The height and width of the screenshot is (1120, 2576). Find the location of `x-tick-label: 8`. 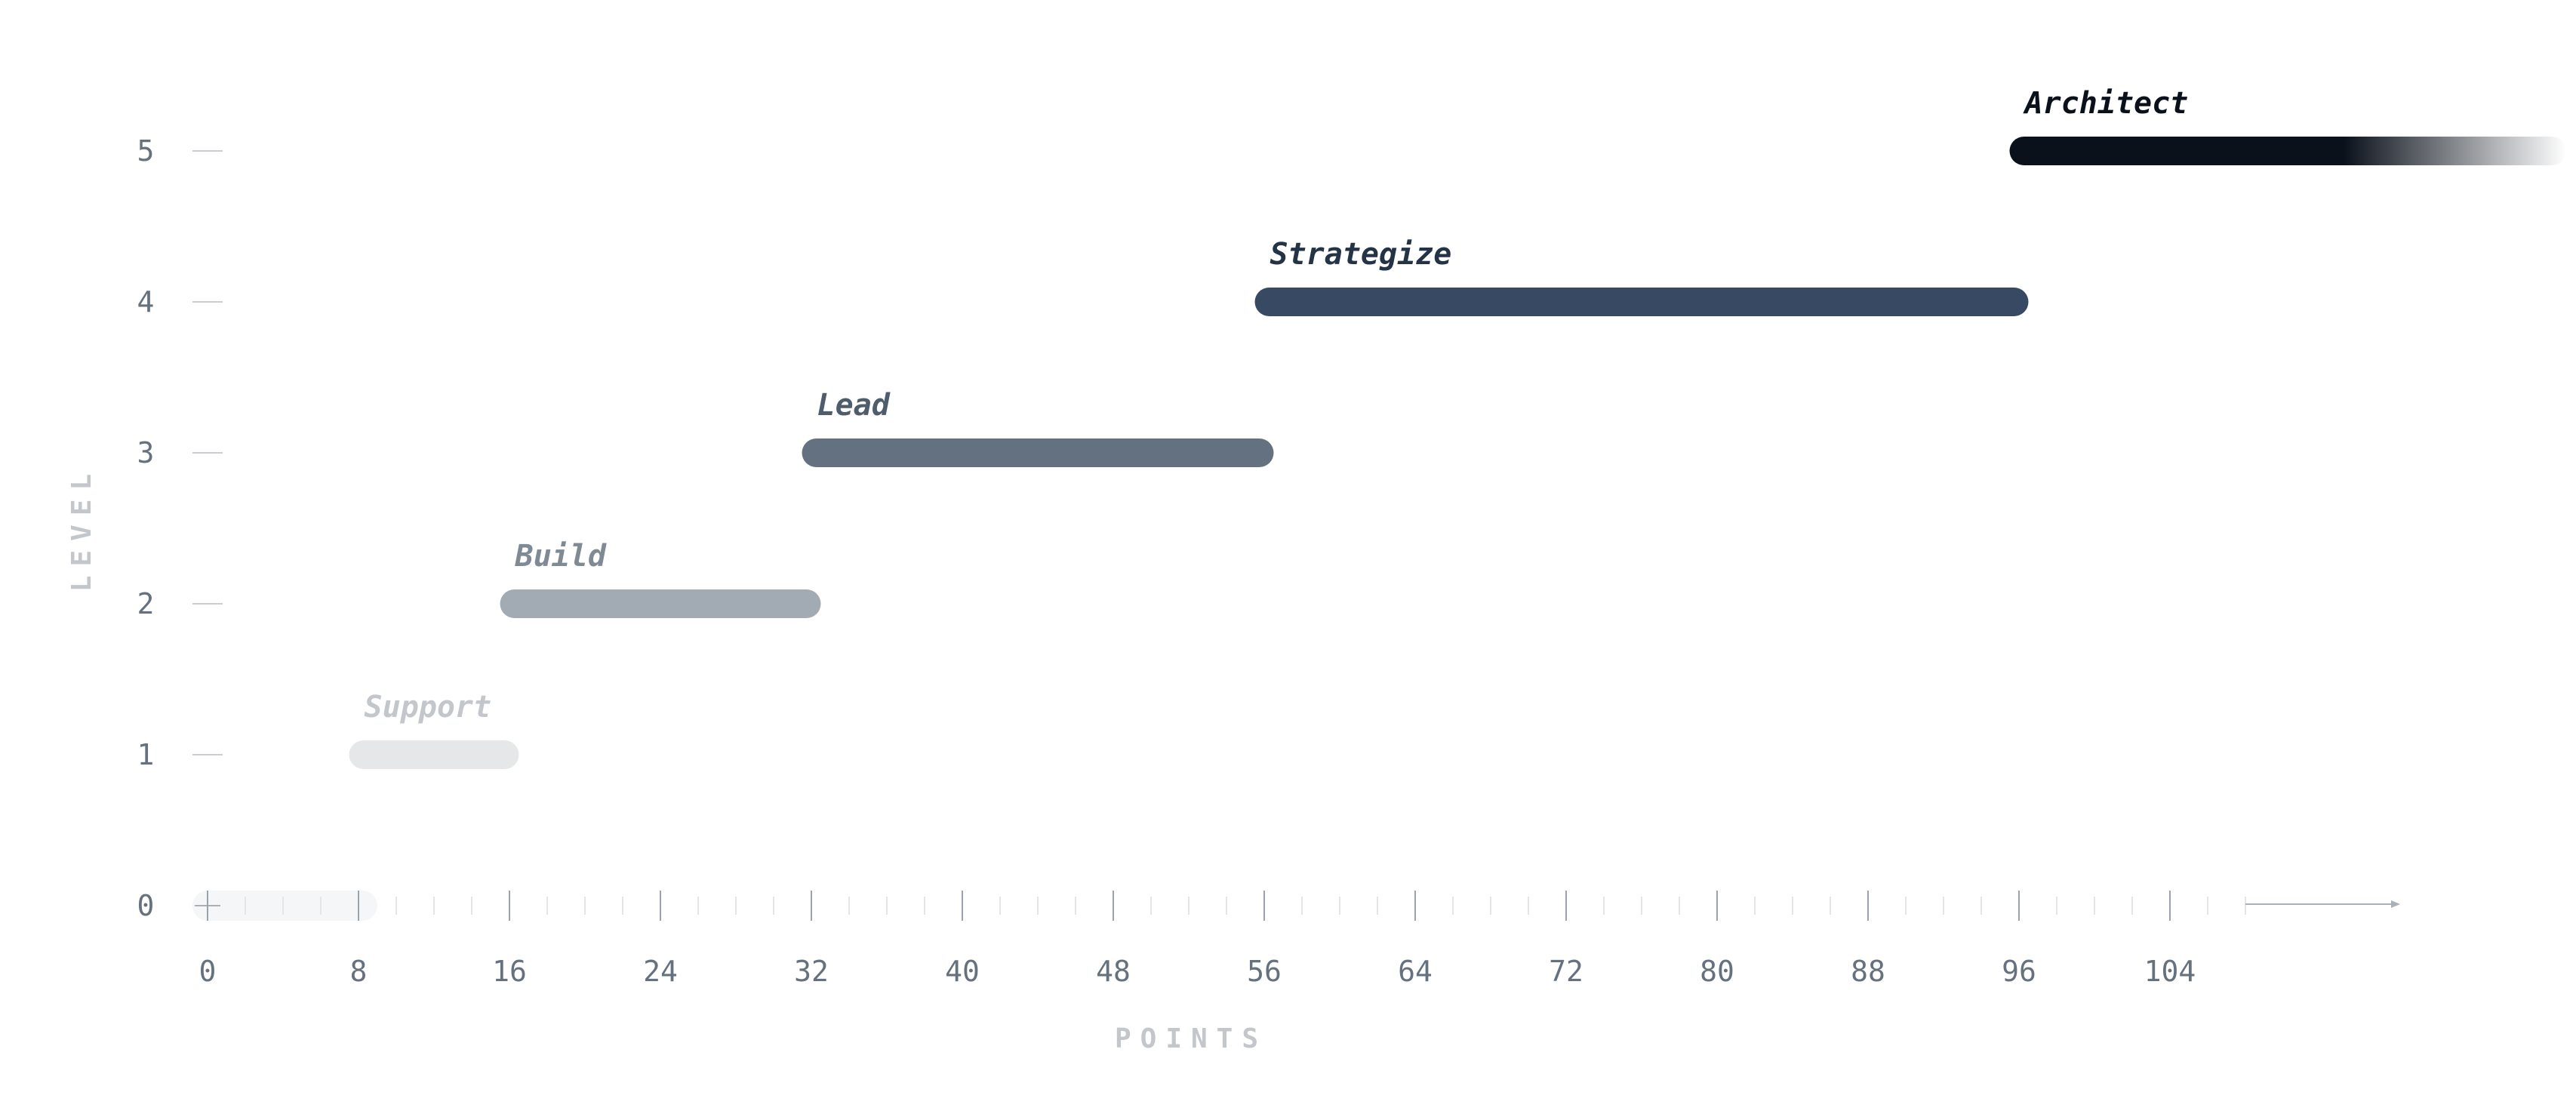

x-tick-label: 8 is located at coordinates (359, 971).